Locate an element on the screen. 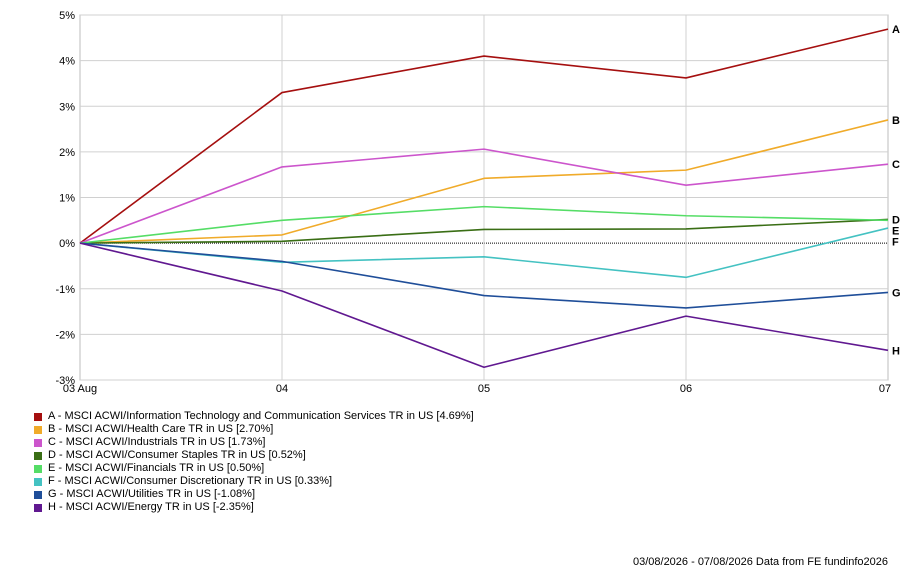 The height and width of the screenshot is (569, 900). end-label-c: C is located at coordinates (896, 165).